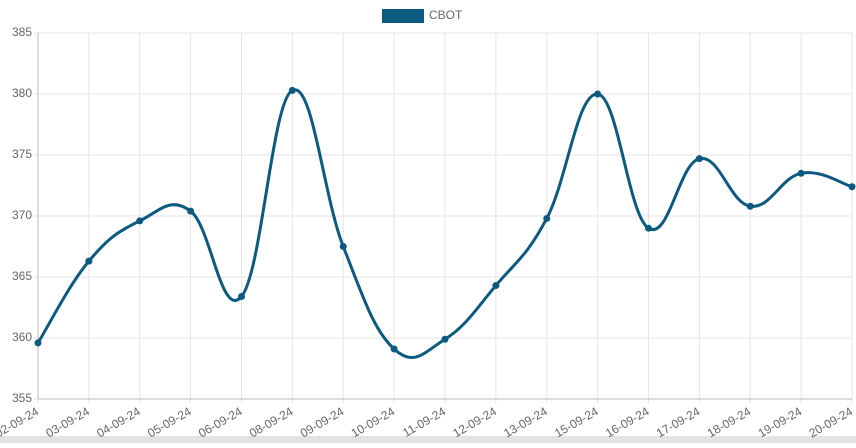  What do you see at coordinates (22, 337) in the screenshot?
I see `y-tick-label: 360` at bounding box center [22, 337].